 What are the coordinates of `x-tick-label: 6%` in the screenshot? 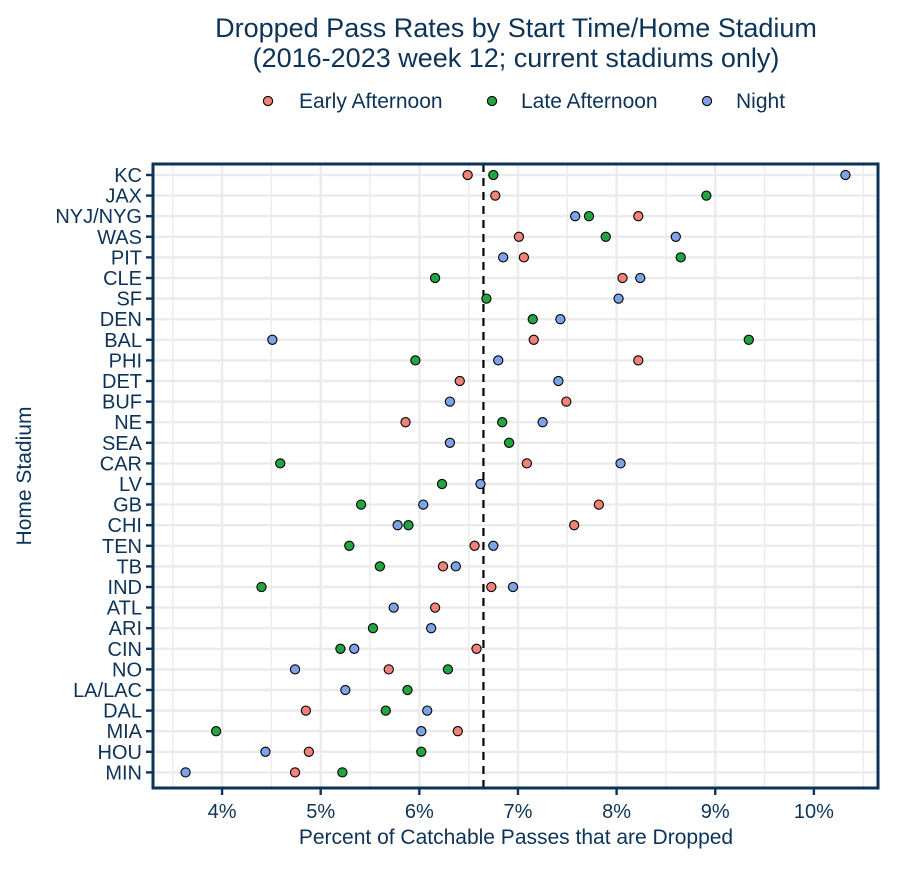 It's located at (419, 812).